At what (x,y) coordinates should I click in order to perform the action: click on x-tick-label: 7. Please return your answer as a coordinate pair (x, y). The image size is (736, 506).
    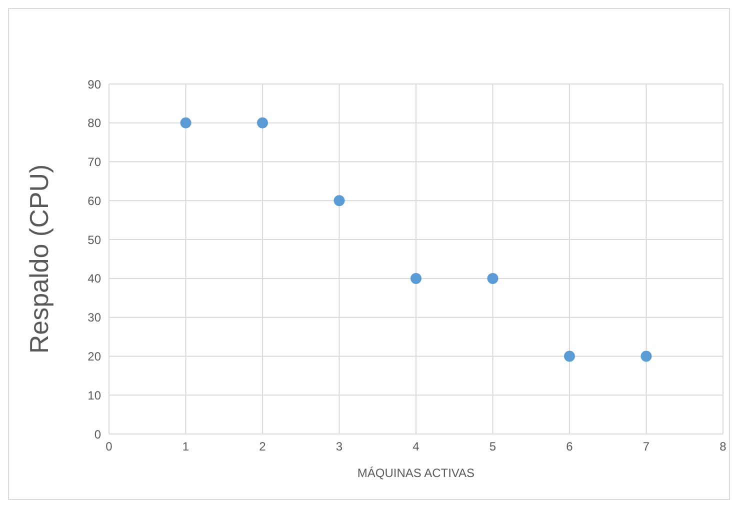
    Looking at the image, I should click on (646, 447).